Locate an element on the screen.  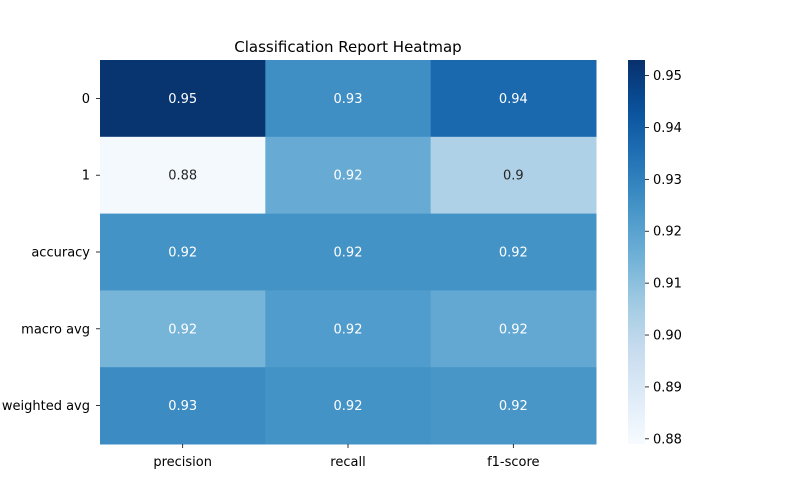
colorbar-tick-label: 0.91 is located at coordinates (667, 284).